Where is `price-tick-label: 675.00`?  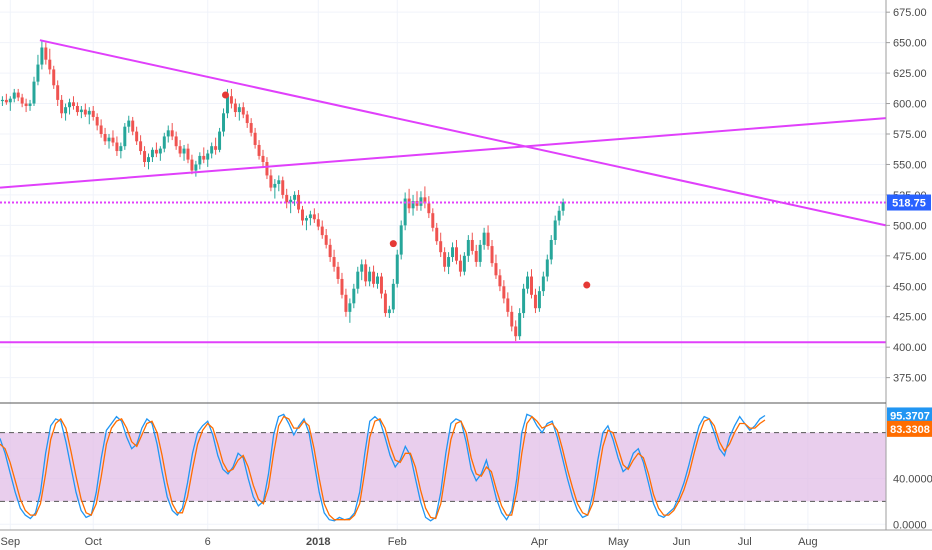
price-tick-label: 675.00 is located at coordinates (910, 13).